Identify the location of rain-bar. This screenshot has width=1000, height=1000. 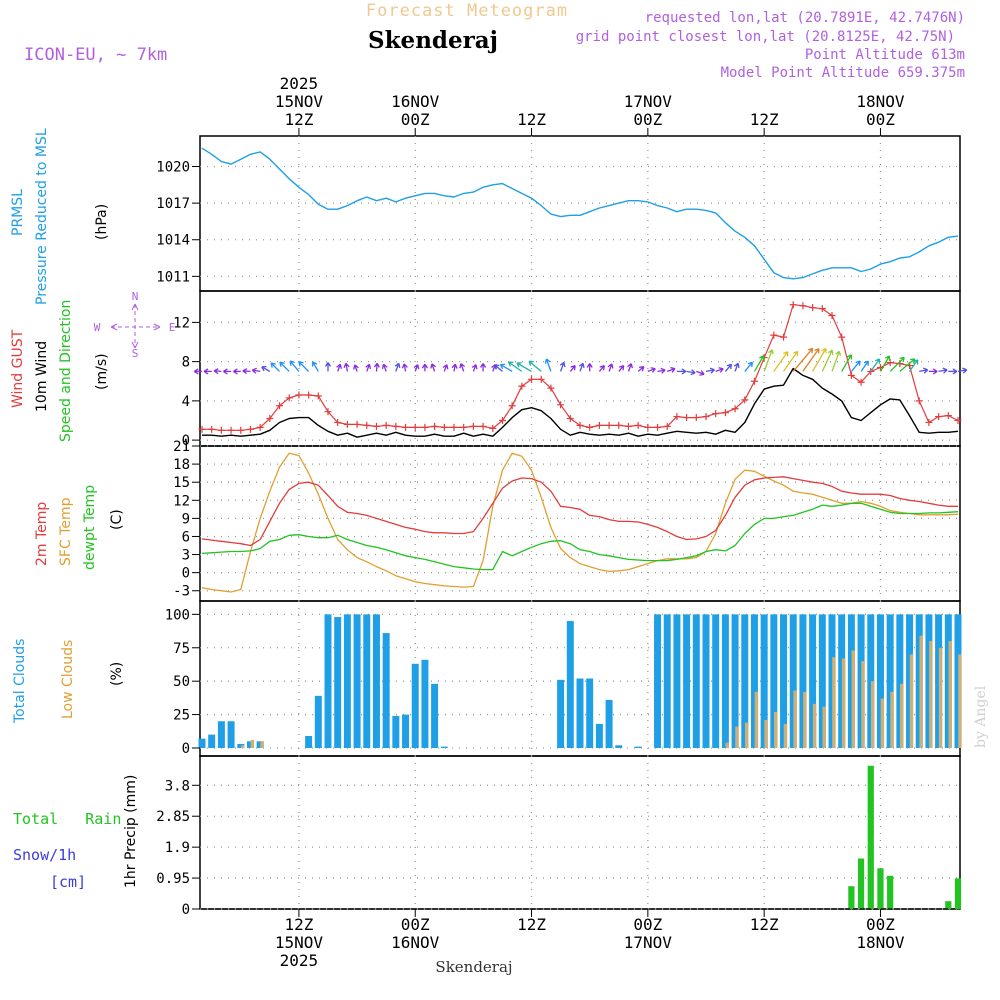
(870, 837).